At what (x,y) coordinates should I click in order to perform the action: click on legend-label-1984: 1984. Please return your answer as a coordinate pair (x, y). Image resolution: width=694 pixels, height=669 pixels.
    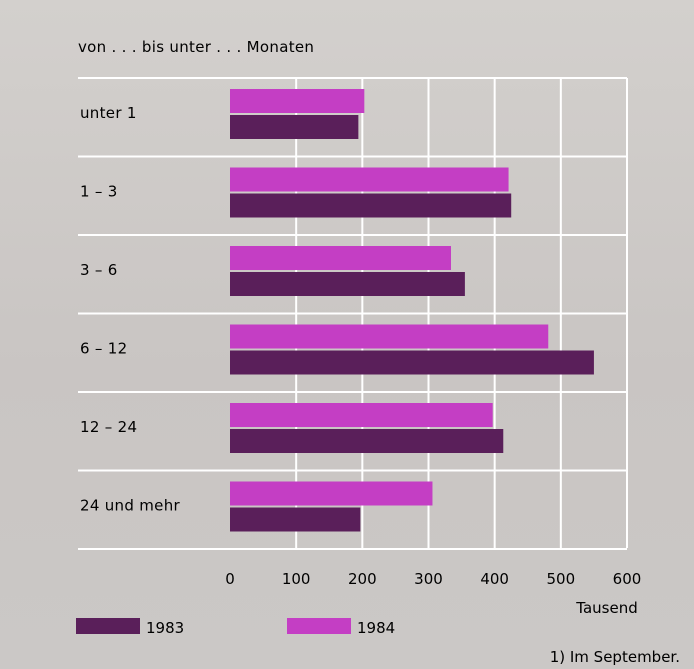
    Looking at the image, I should click on (376, 628).